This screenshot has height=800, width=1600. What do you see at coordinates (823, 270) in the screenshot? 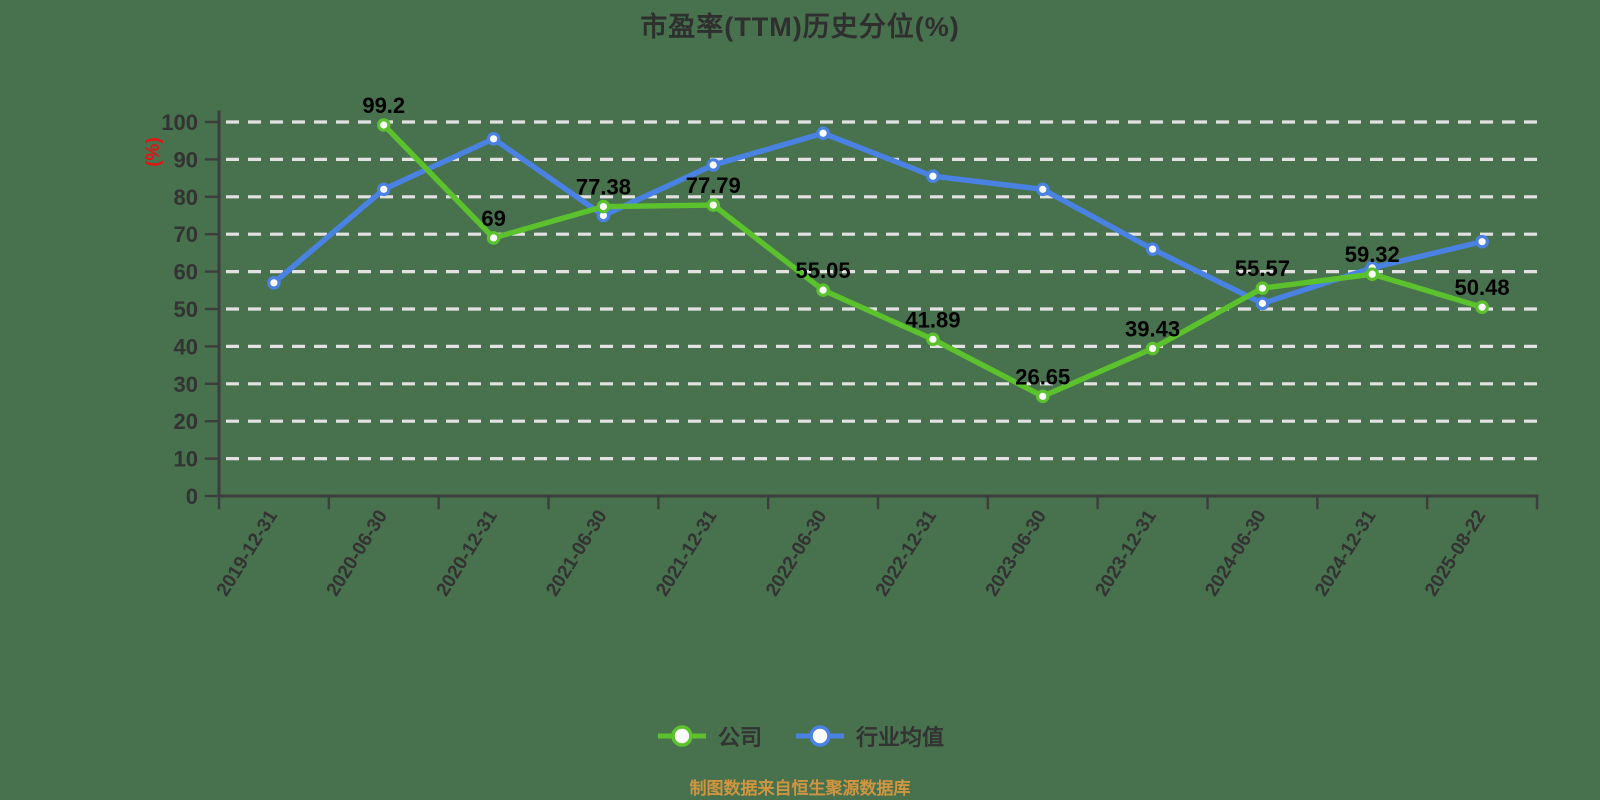
I see `data-point-label: 55.05` at bounding box center [823, 270].